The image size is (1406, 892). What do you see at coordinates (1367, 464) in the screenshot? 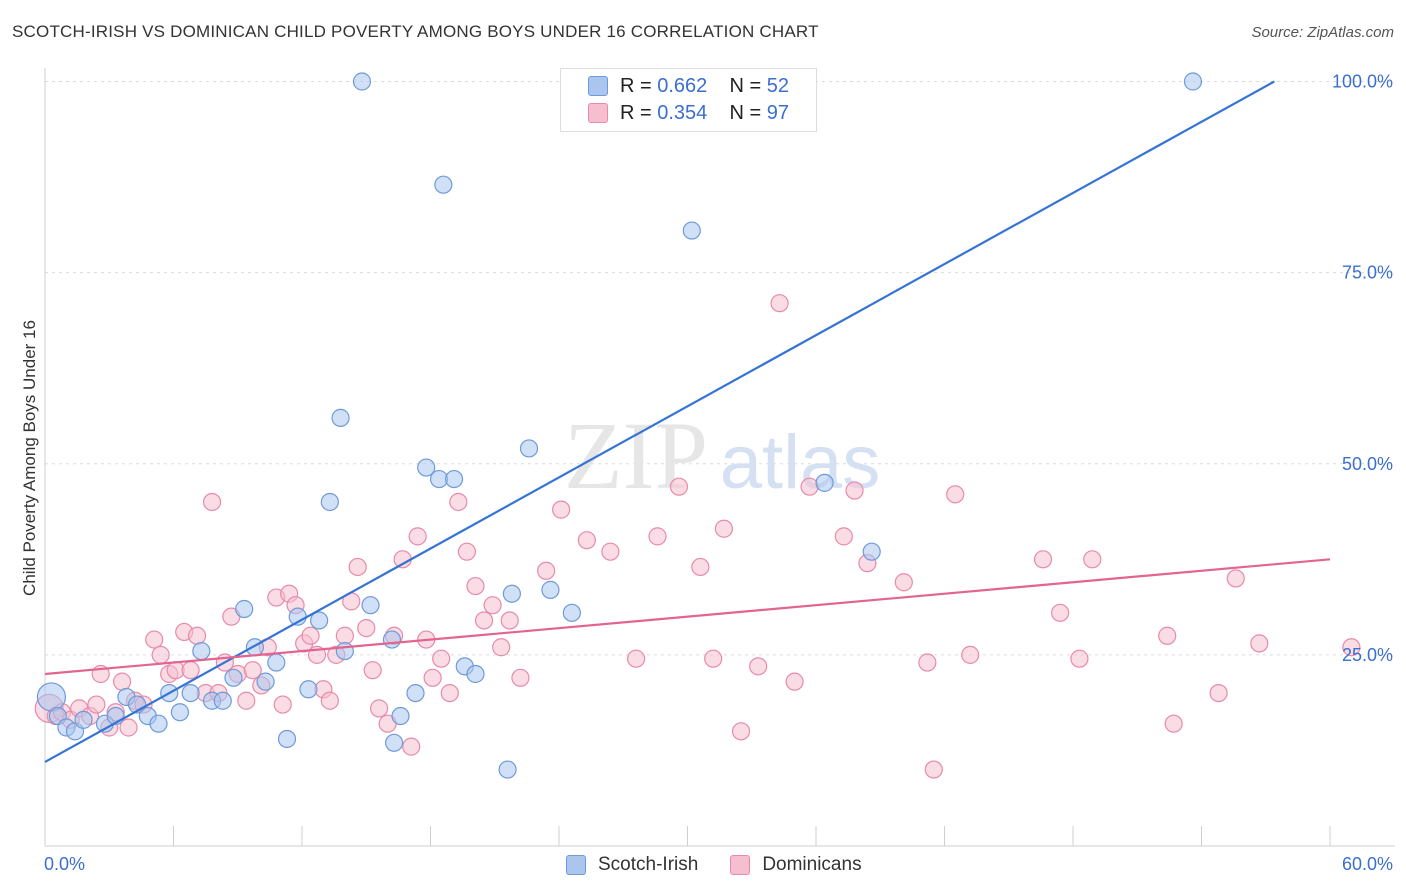
I see `y-tick-label: 50.0%` at bounding box center [1367, 464].